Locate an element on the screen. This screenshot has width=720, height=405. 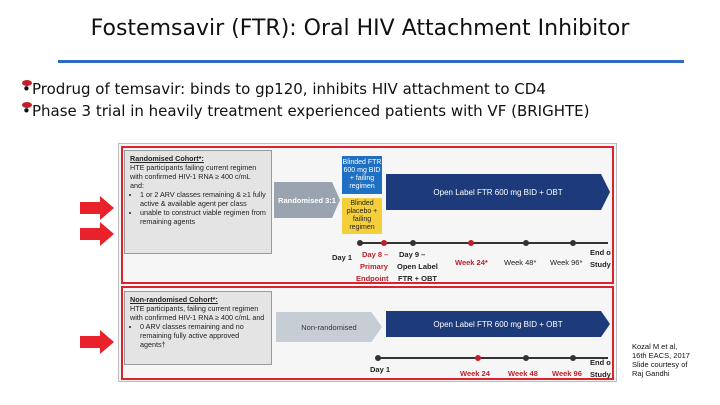
timeline-label: Primary is located at coordinates (374, 266).